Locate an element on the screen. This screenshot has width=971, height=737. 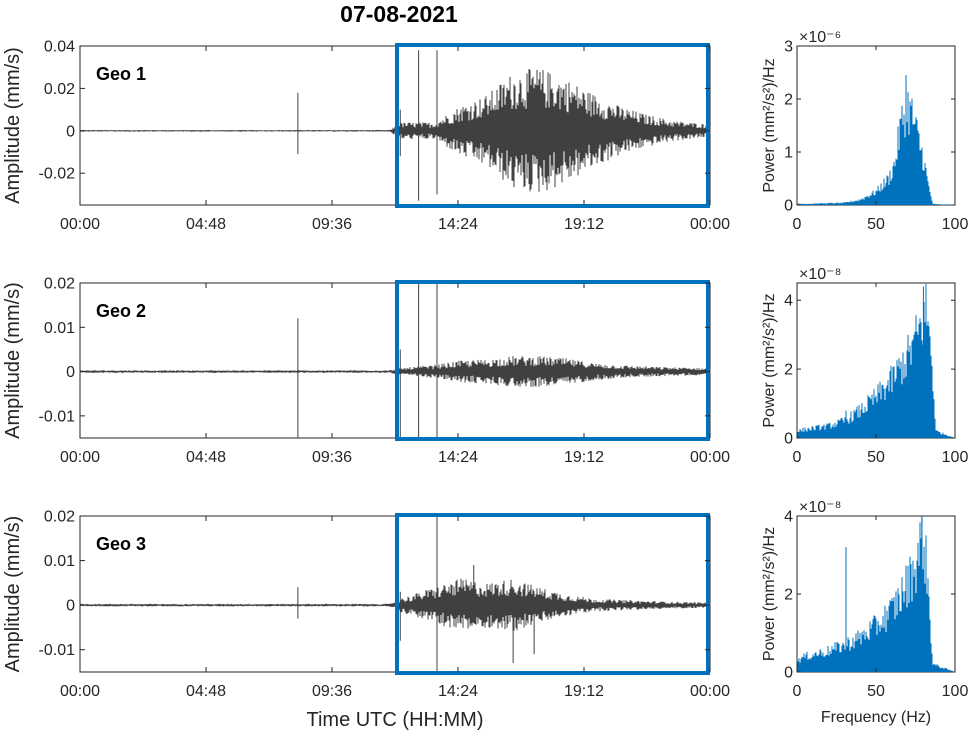
time-axis-label: Time UTC (HH:MM) is located at coordinates (394, 720).